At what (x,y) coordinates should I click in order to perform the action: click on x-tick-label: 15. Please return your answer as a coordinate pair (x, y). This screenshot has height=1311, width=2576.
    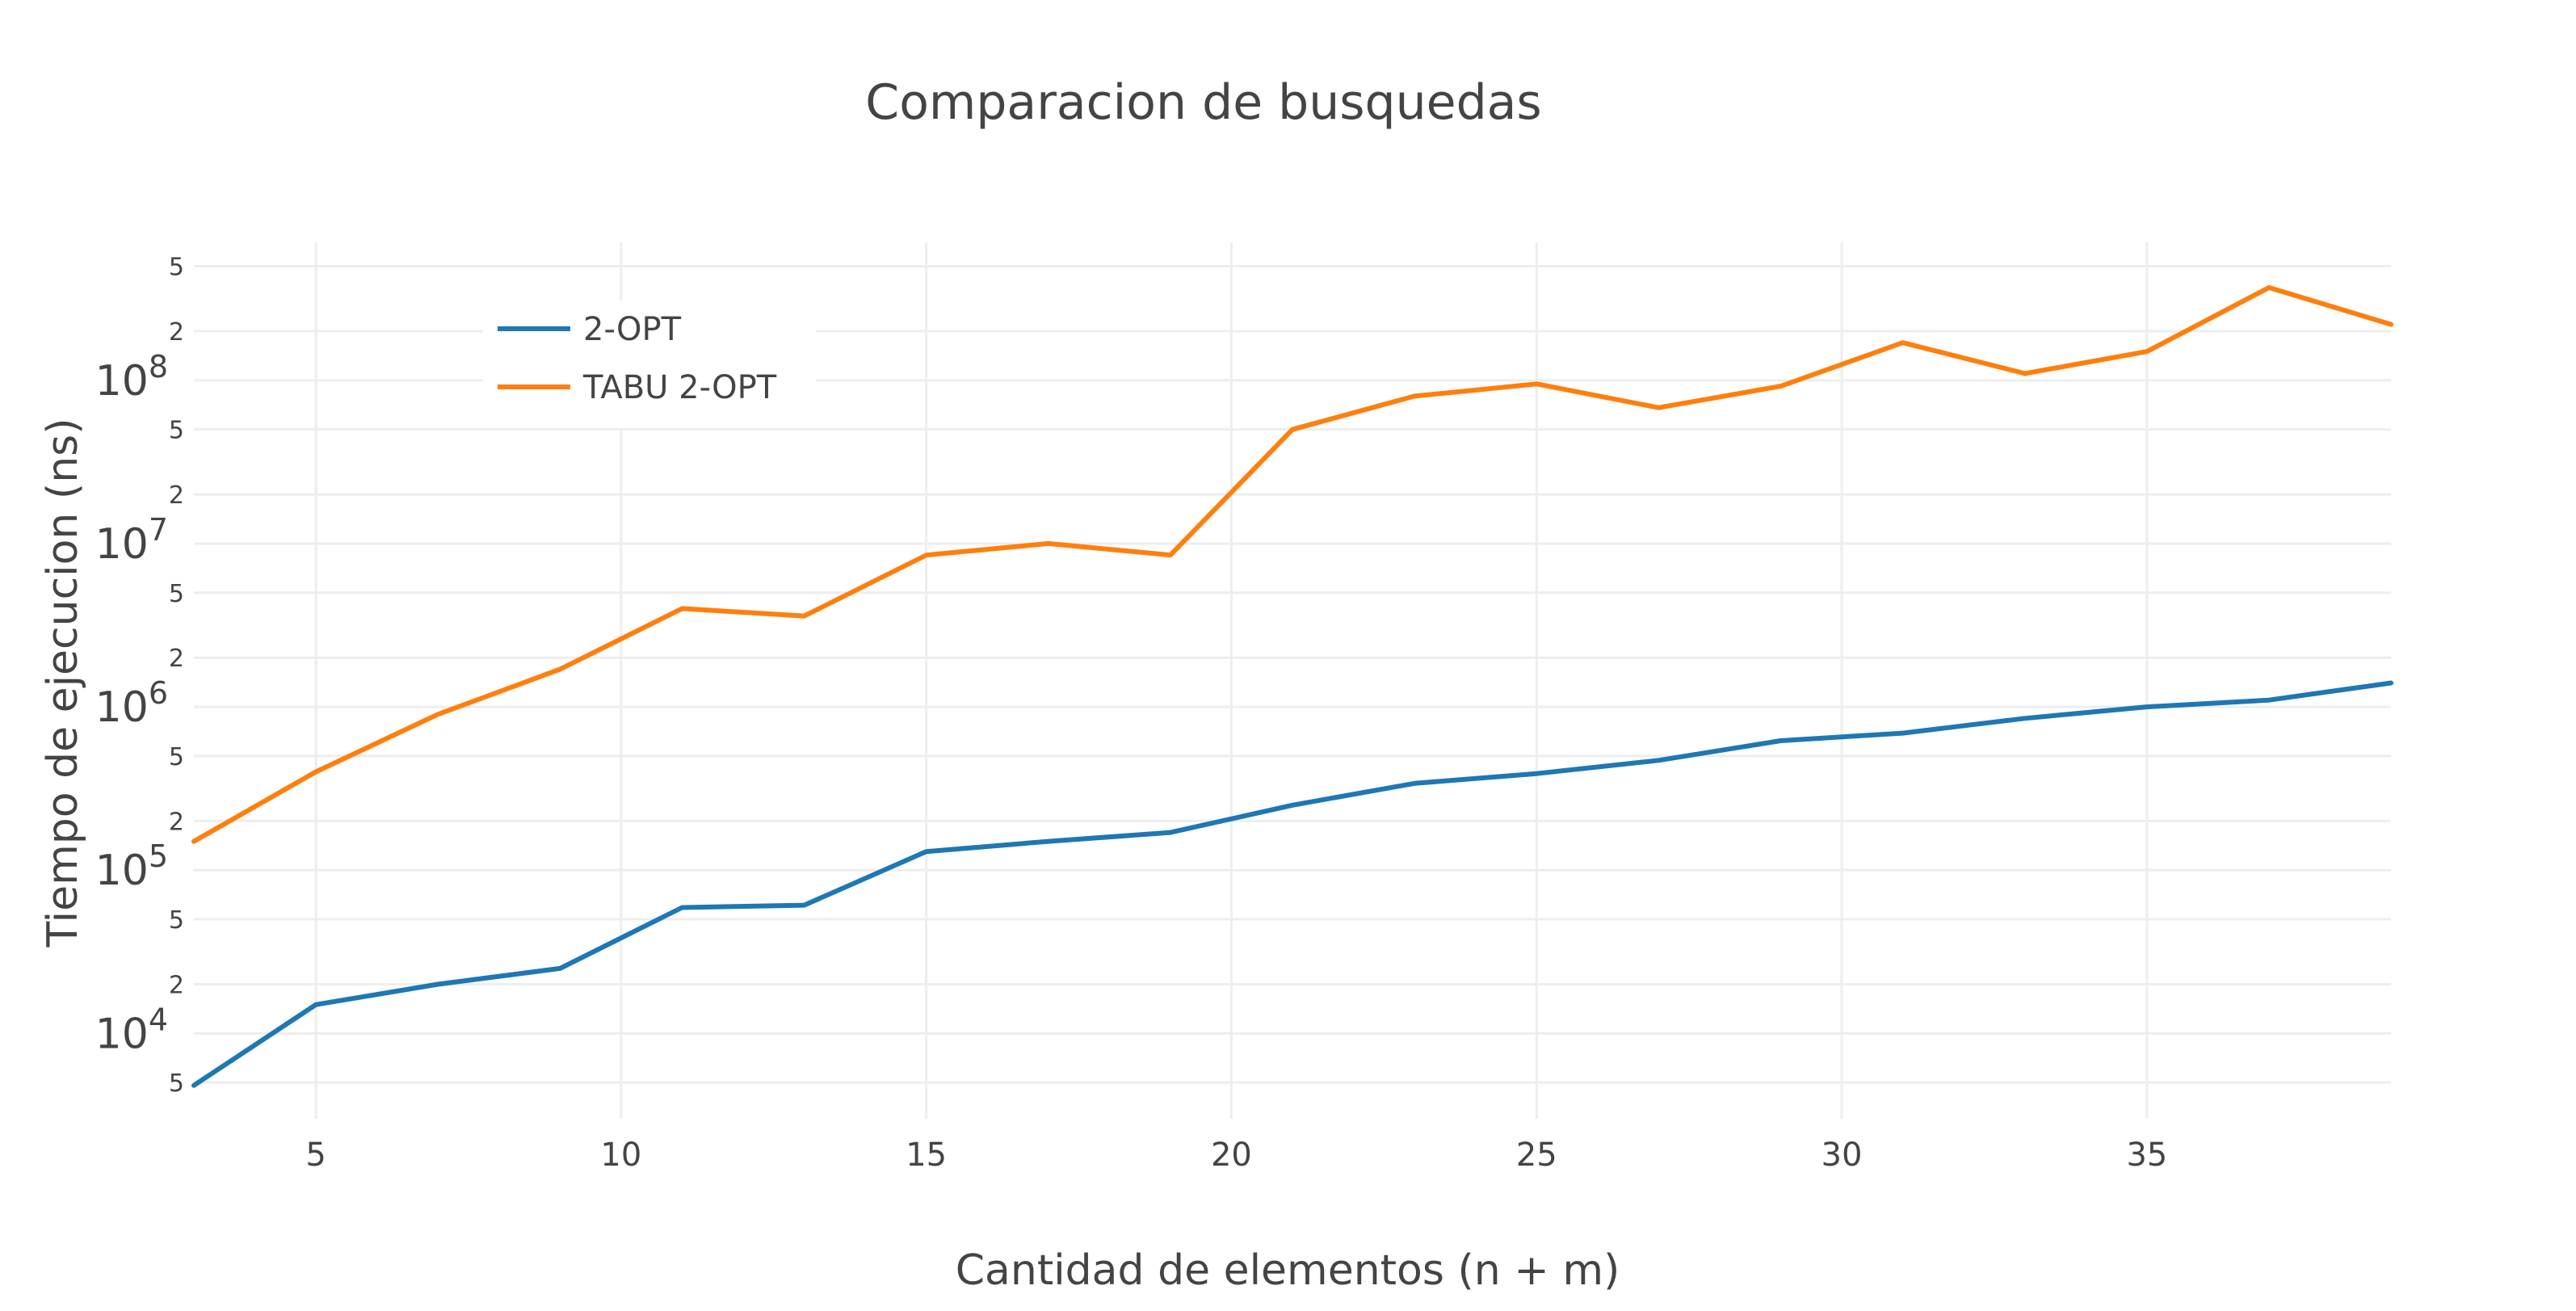
    Looking at the image, I should click on (927, 1155).